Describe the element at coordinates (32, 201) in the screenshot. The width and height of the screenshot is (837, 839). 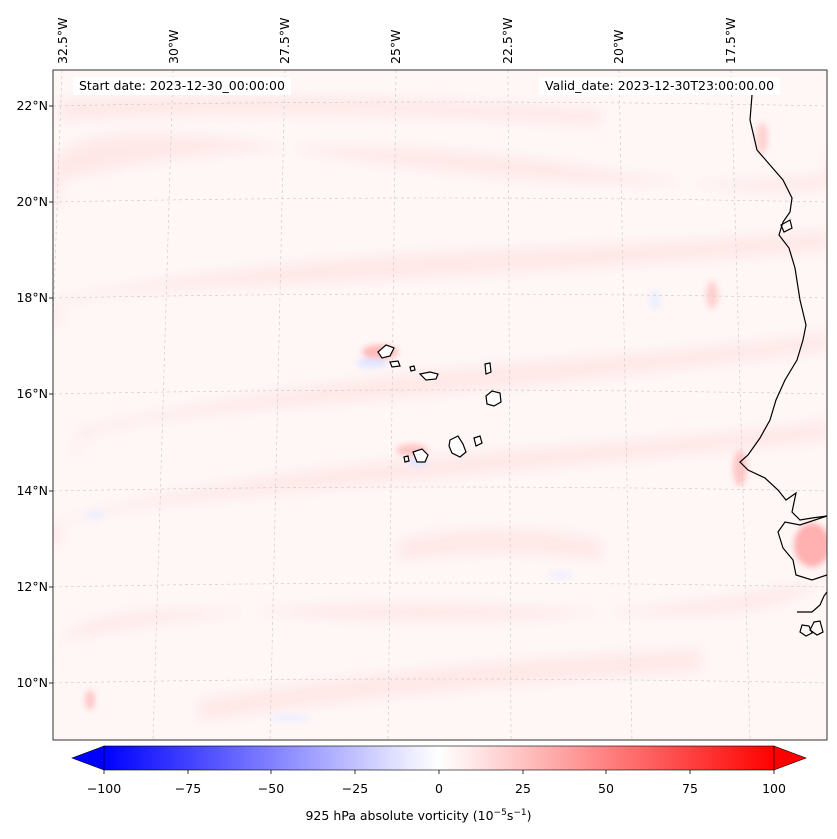
I see `lat-label-20n: 20°N` at that location.